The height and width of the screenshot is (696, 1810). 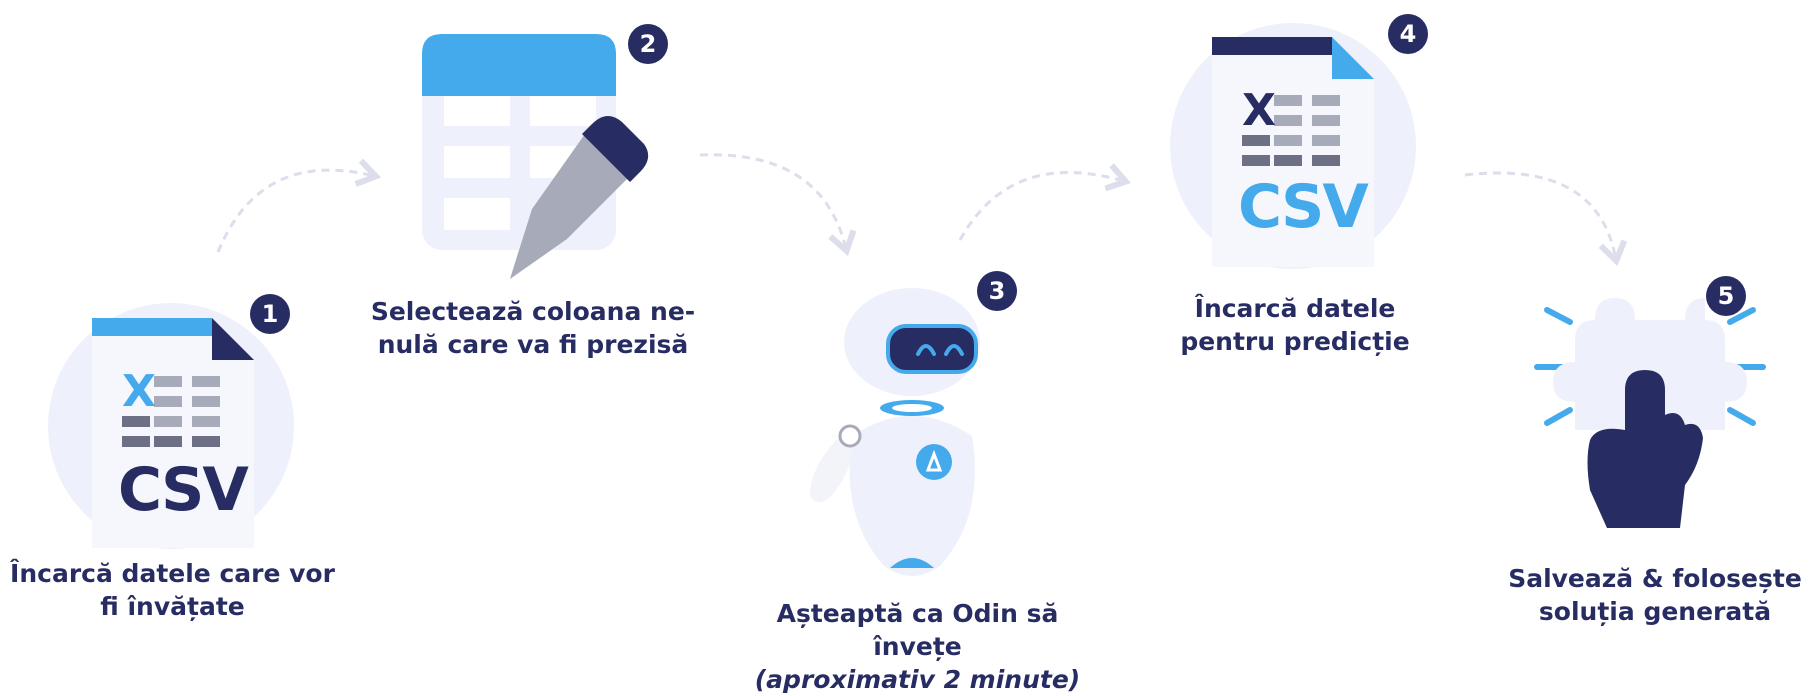 I want to click on robot-icon, so click(x=895, y=432).